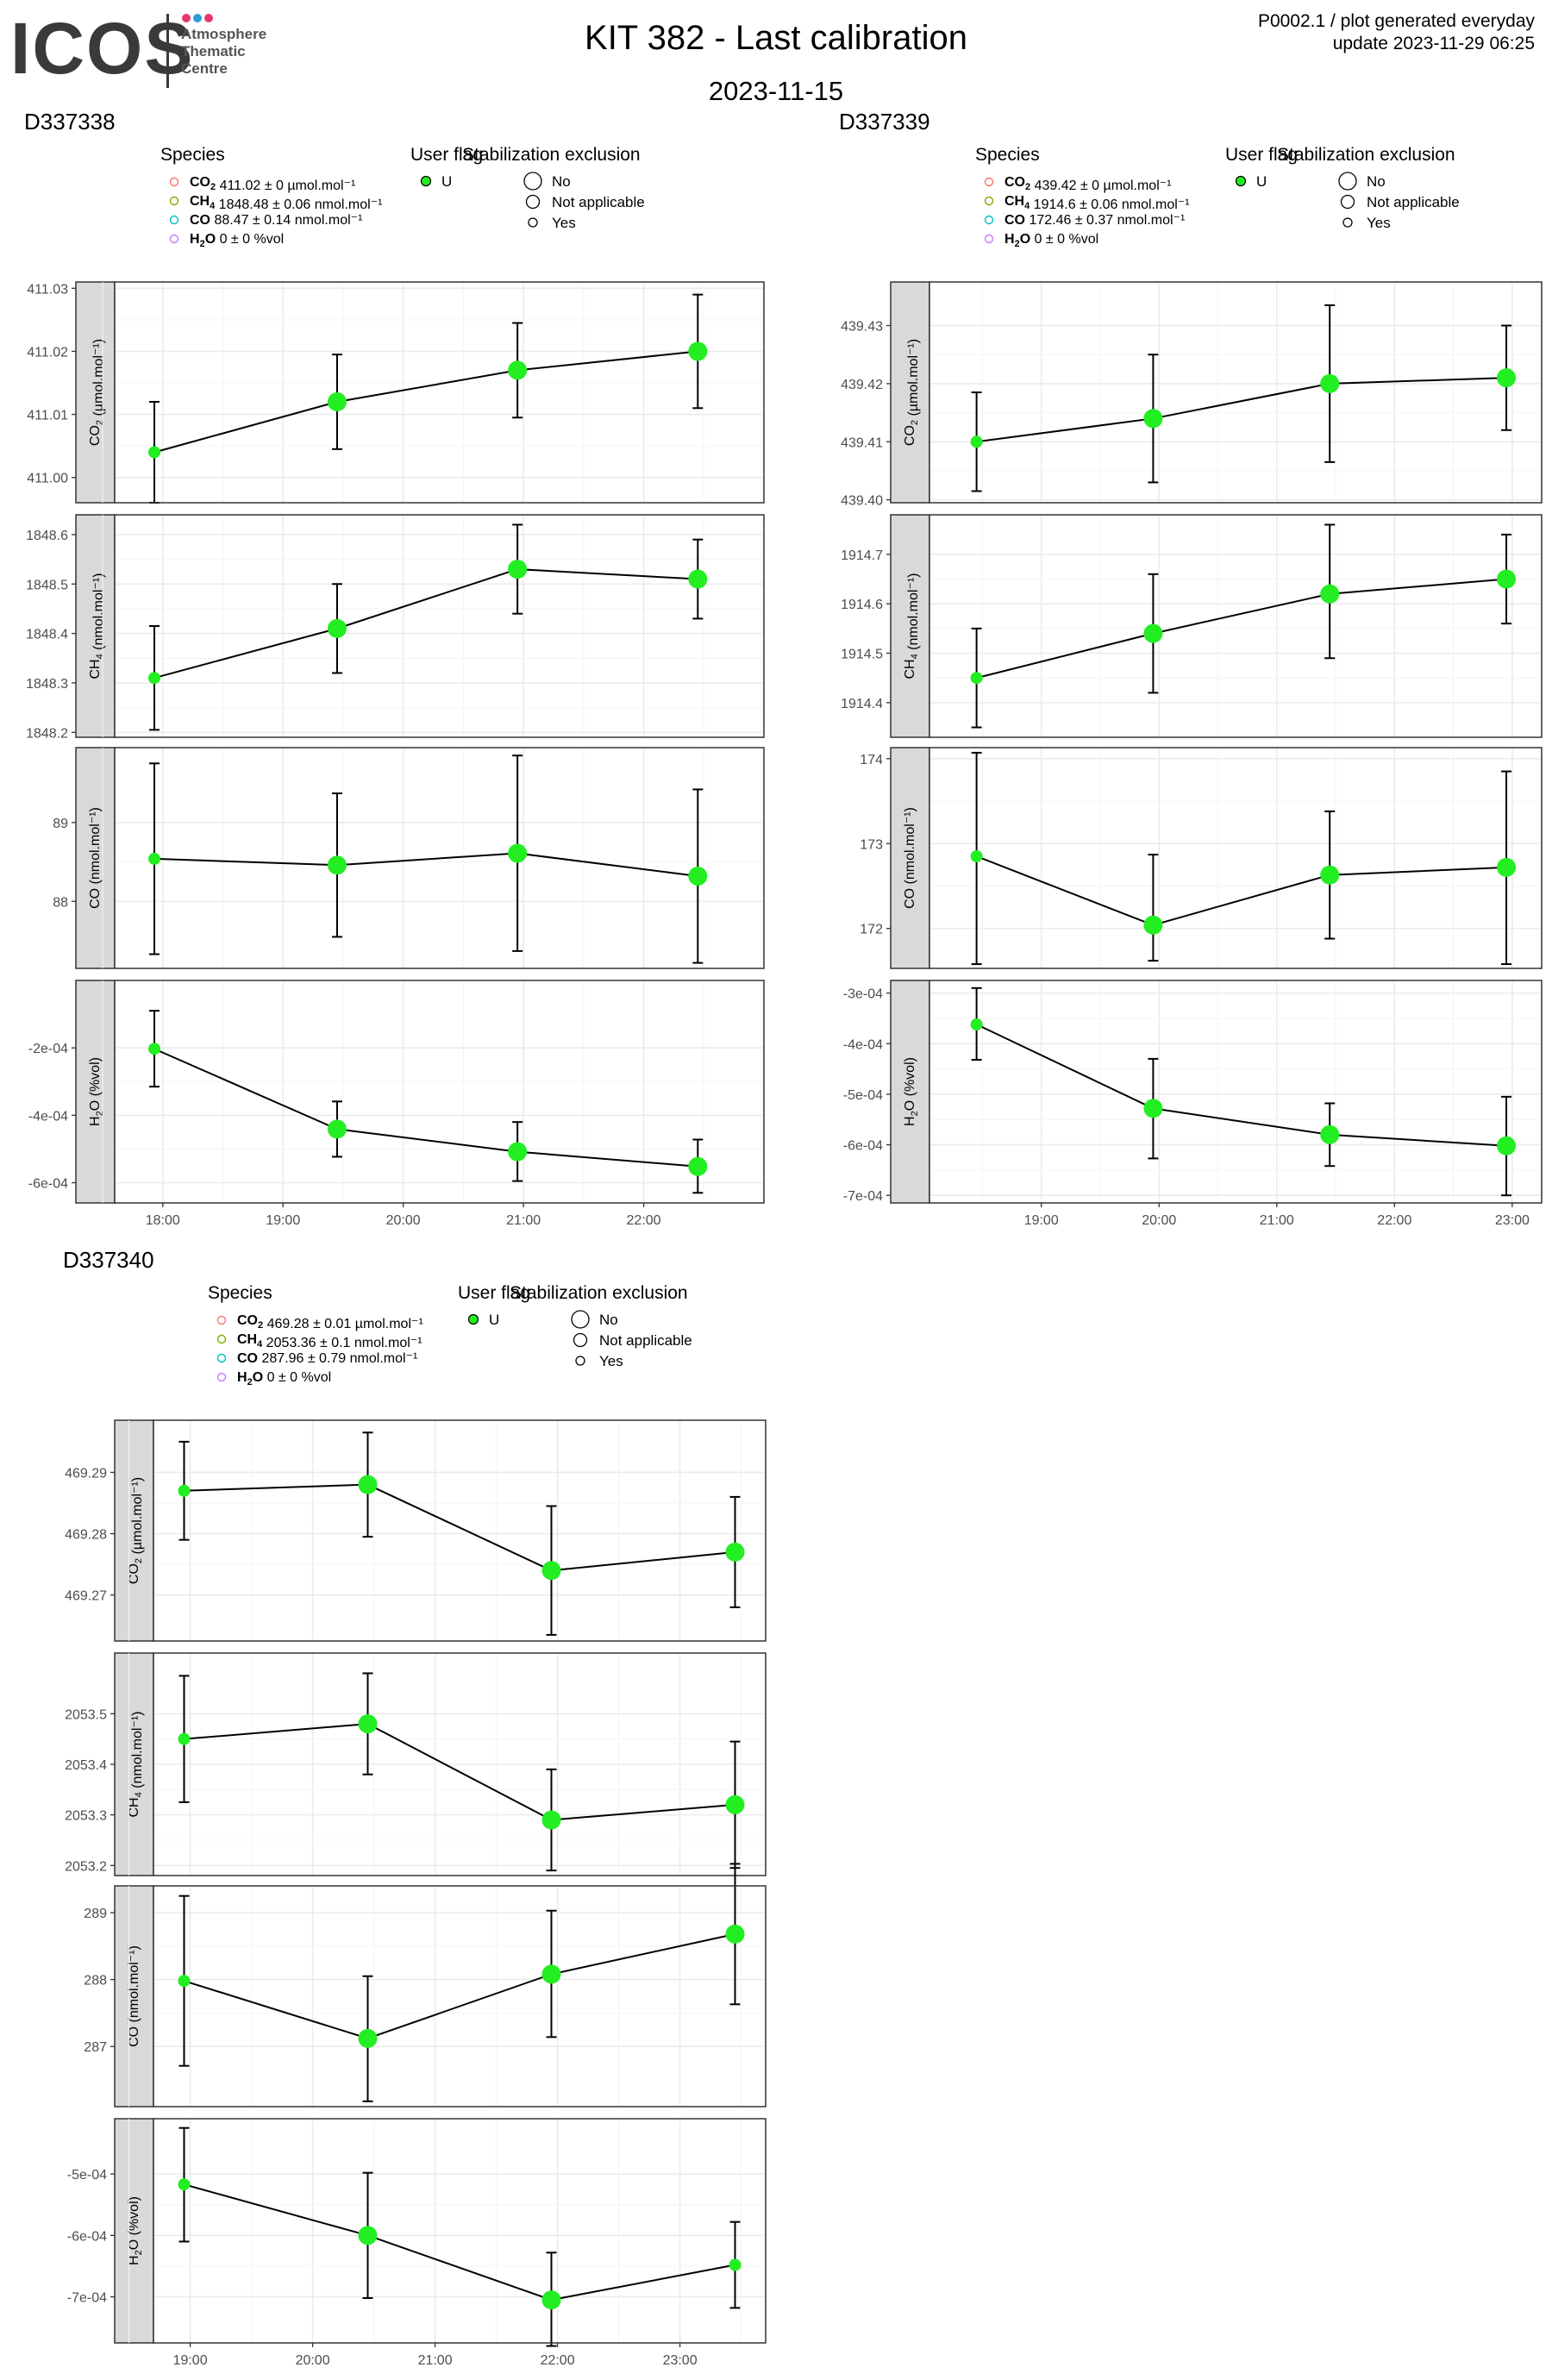  What do you see at coordinates (86, 1867) in the screenshot?
I see `y-tick-label: 2053.2` at bounding box center [86, 1867].